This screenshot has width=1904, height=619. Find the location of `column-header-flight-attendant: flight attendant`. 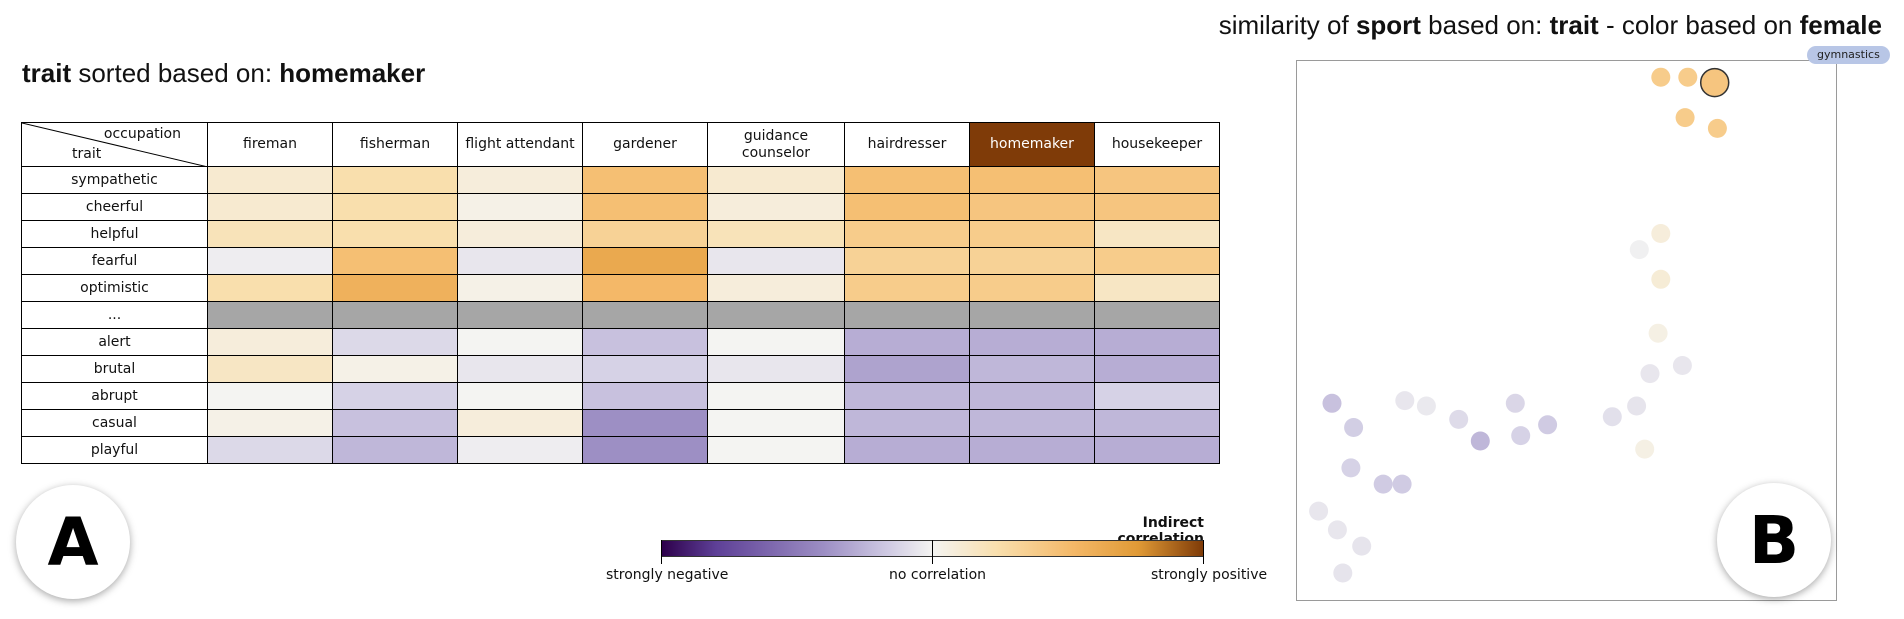

column-header-flight-attendant: flight attendant is located at coordinates (520, 144).